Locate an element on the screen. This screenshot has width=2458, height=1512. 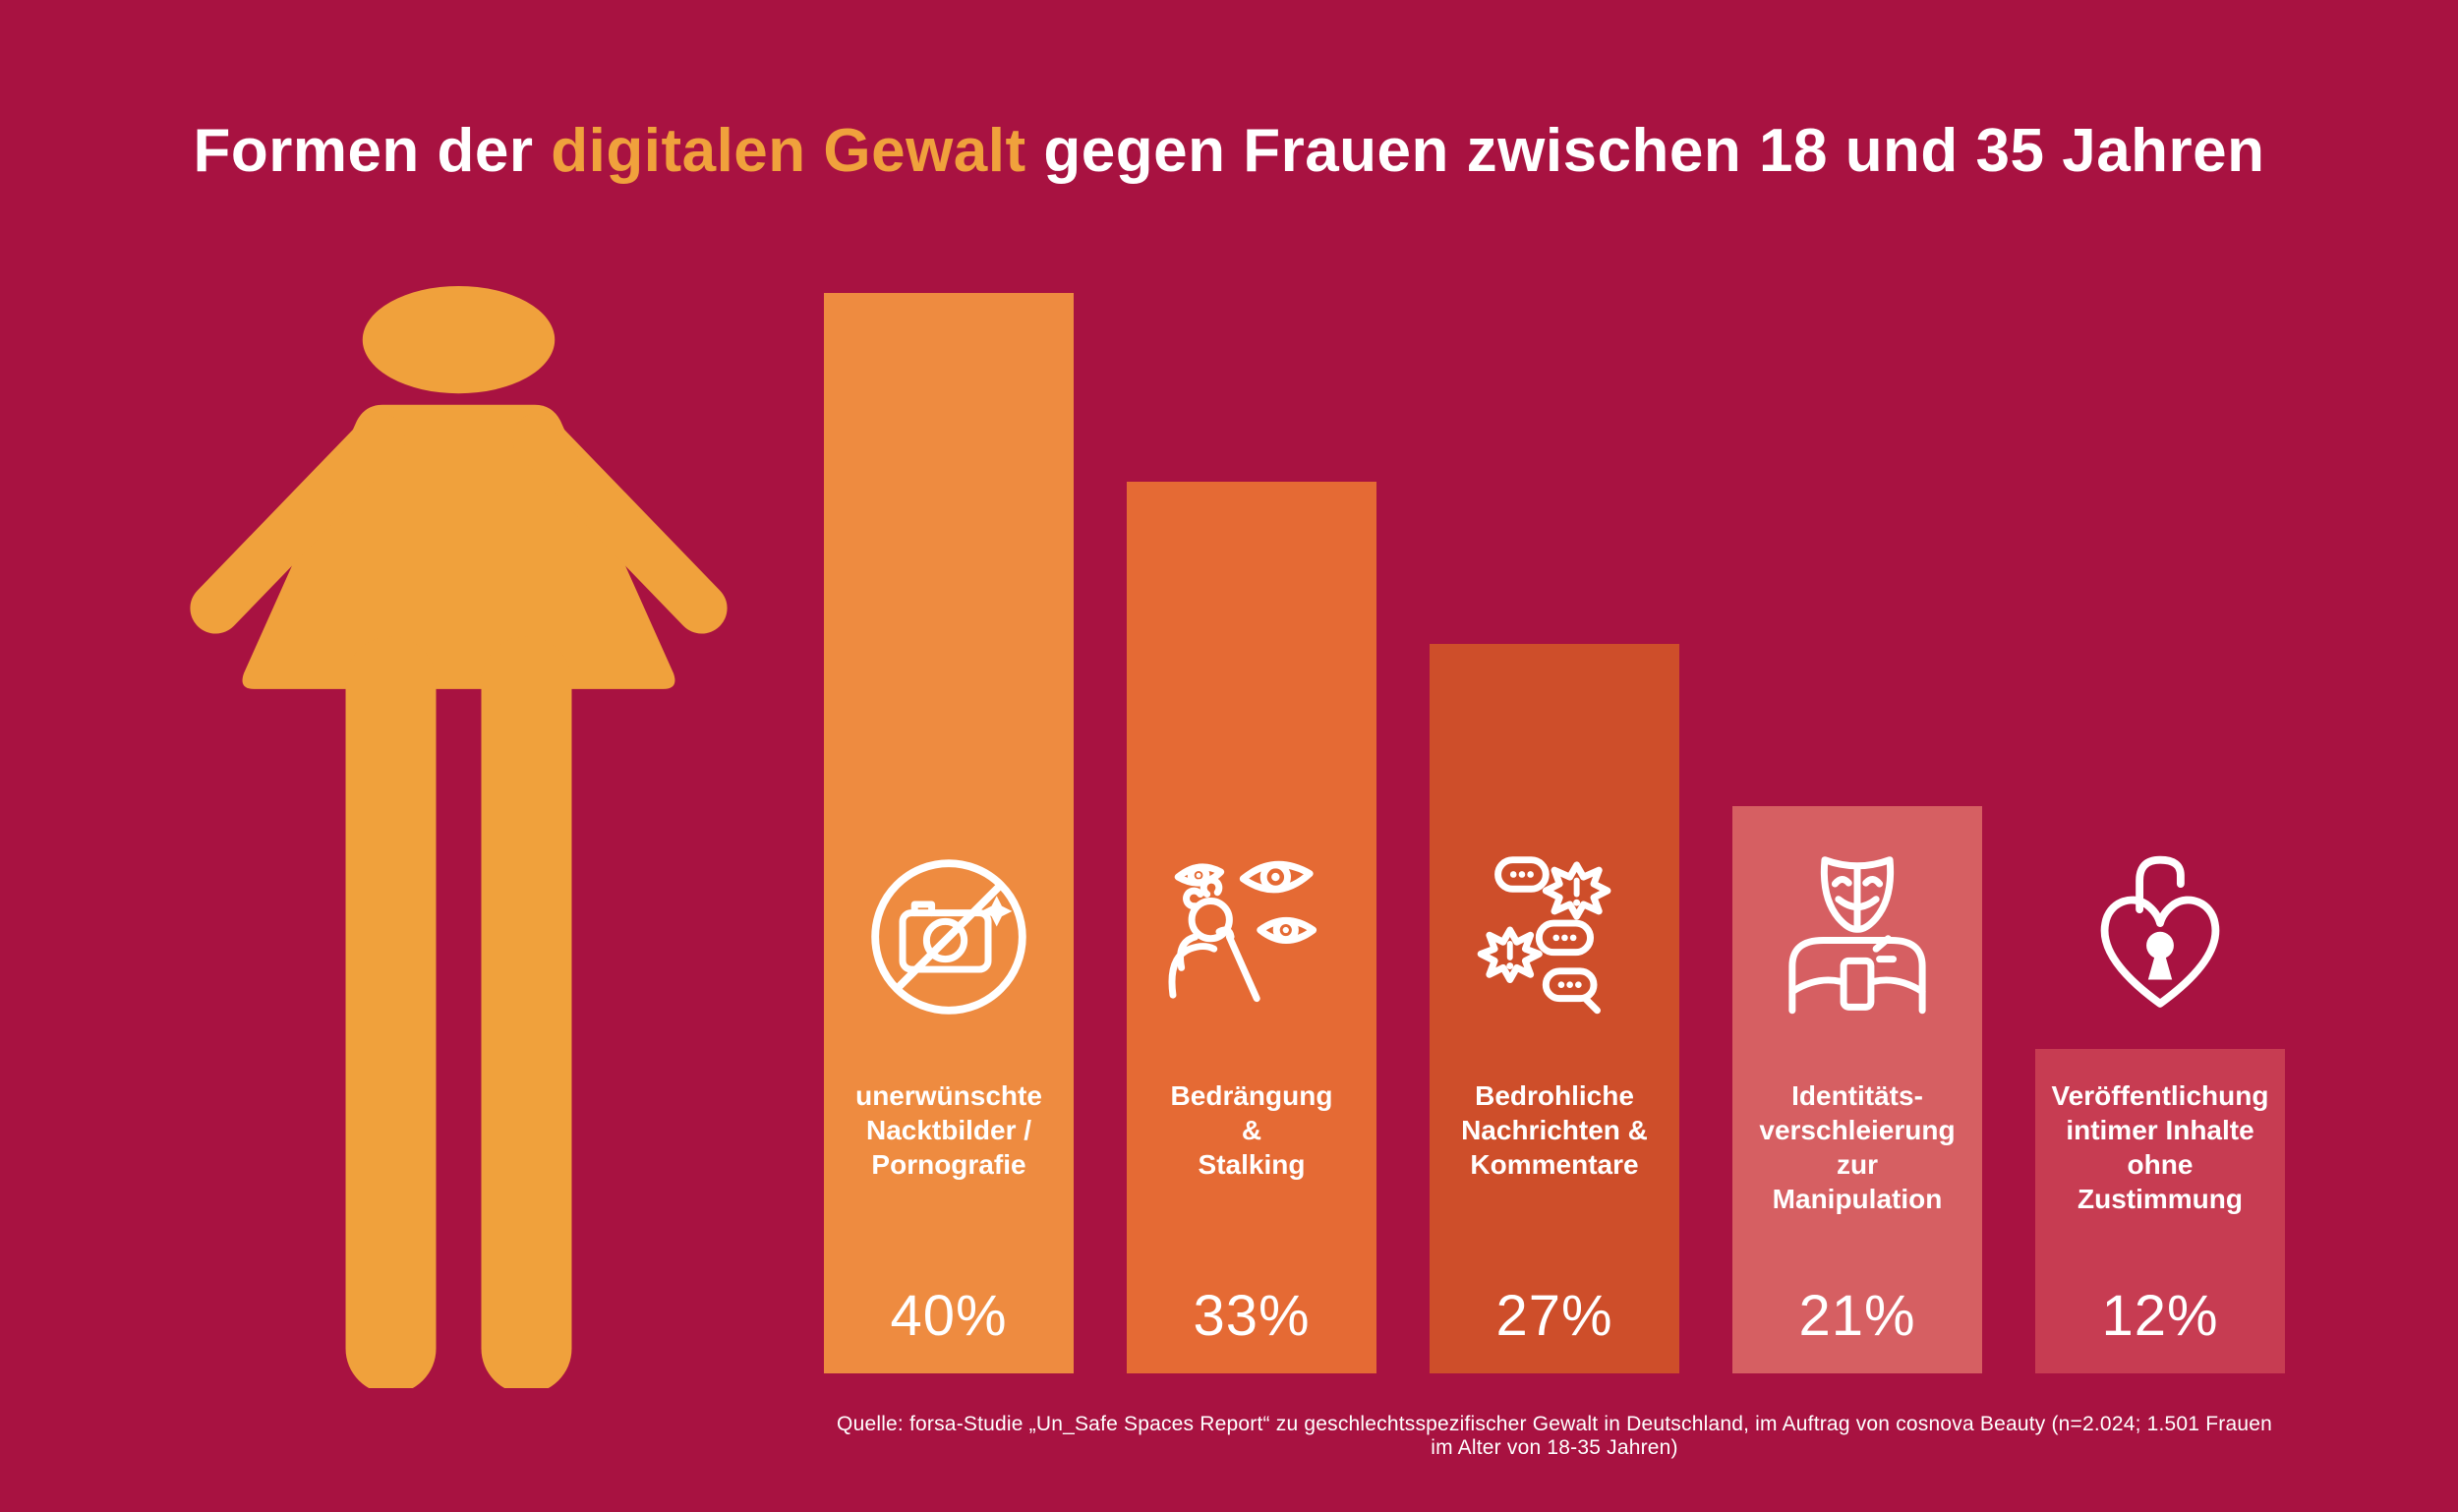
title-highlight: digitalen Gewalt is located at coordinates (788, 151).